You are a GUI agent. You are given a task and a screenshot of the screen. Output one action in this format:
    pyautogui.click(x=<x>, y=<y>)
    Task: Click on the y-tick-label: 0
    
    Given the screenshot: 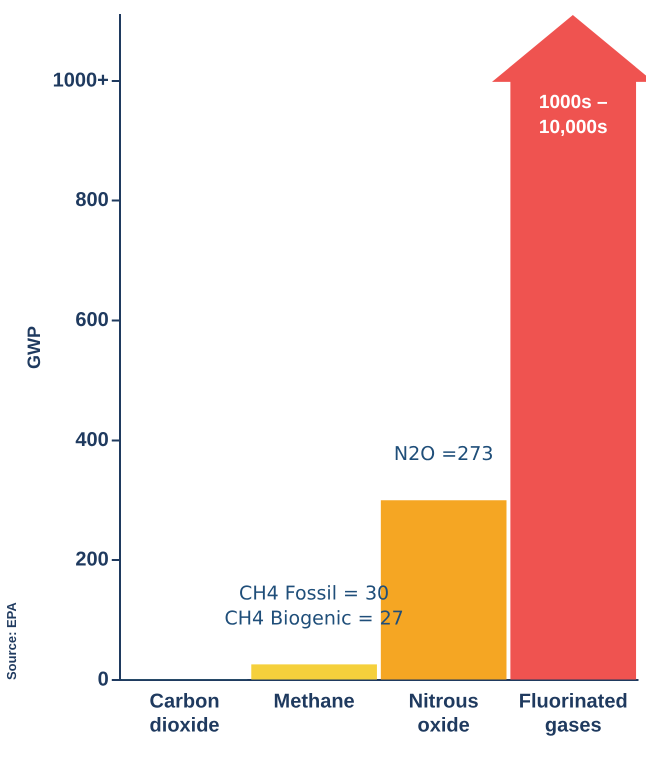 What is the action you would take?
    pyautogui.click(x=103, y=679)
    